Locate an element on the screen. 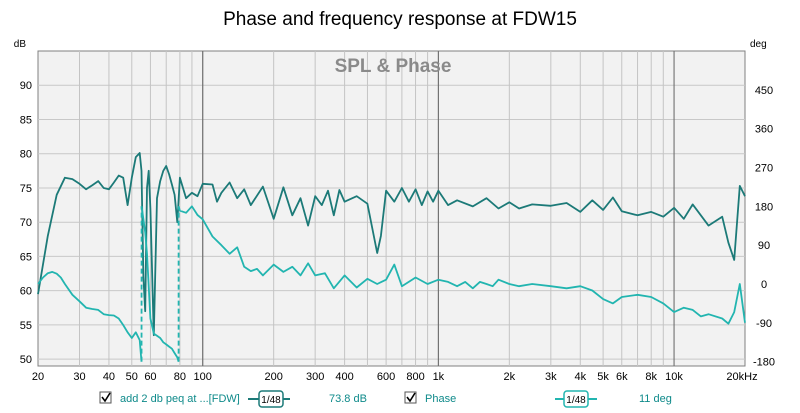 The width and height of the screenshot is (800, 413). watermark-label: SPL & Phase is located at coordinates (393, 66).